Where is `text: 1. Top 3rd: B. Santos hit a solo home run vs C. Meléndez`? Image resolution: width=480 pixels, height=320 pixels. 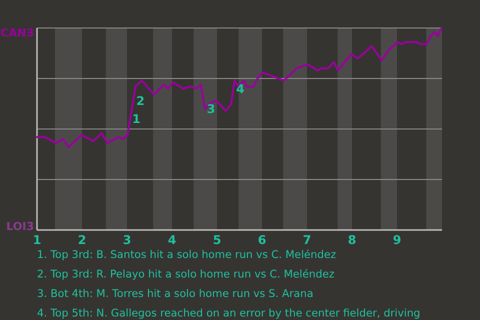
text: 1. Top 3rd: B. Santos hit a solo home run vs C. Meléndez is located at coordinates (186, 255).